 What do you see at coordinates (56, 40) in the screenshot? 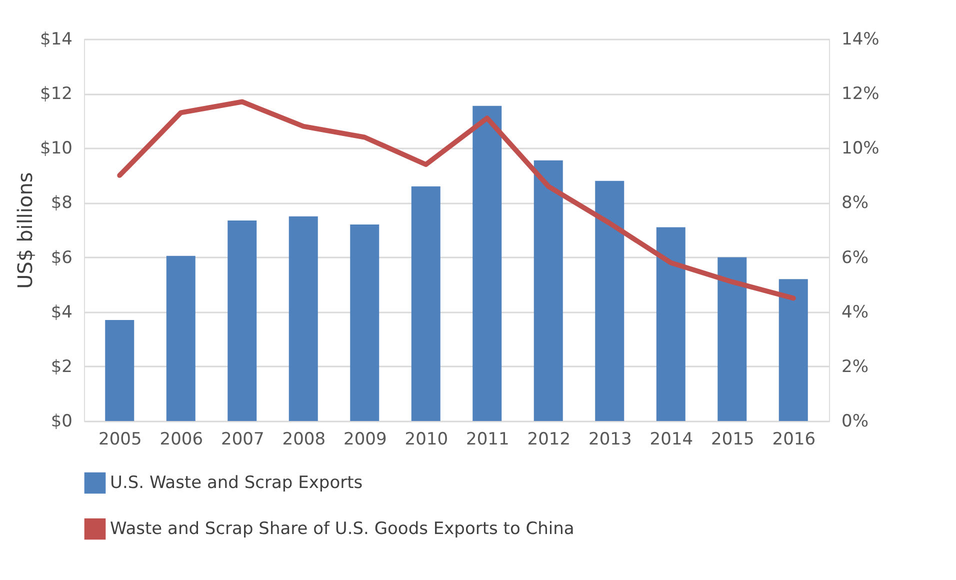
I see `y-tick-label: $14` at bounding box center [56, 40].